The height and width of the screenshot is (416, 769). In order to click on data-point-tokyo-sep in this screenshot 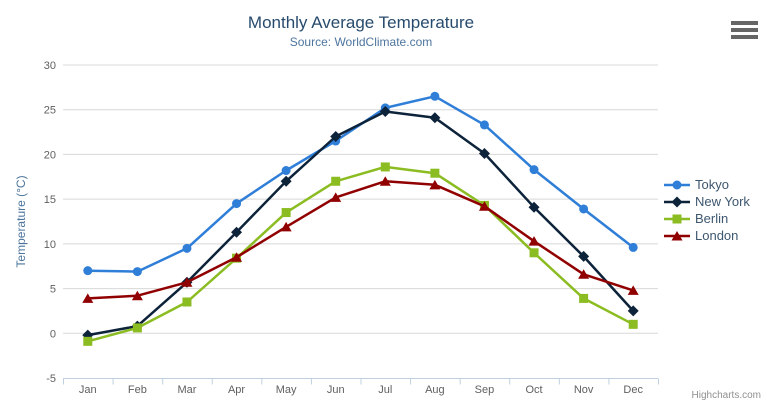, I will do `click(484, 125)`.